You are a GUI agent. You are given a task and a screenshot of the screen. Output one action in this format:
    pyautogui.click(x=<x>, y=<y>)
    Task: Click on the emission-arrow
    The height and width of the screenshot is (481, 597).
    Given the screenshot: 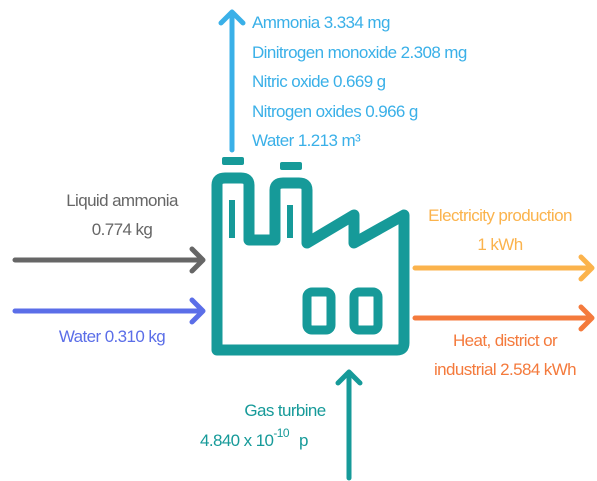 What is the action you would take?
    pyautogui.click(x=232, y=81)
    